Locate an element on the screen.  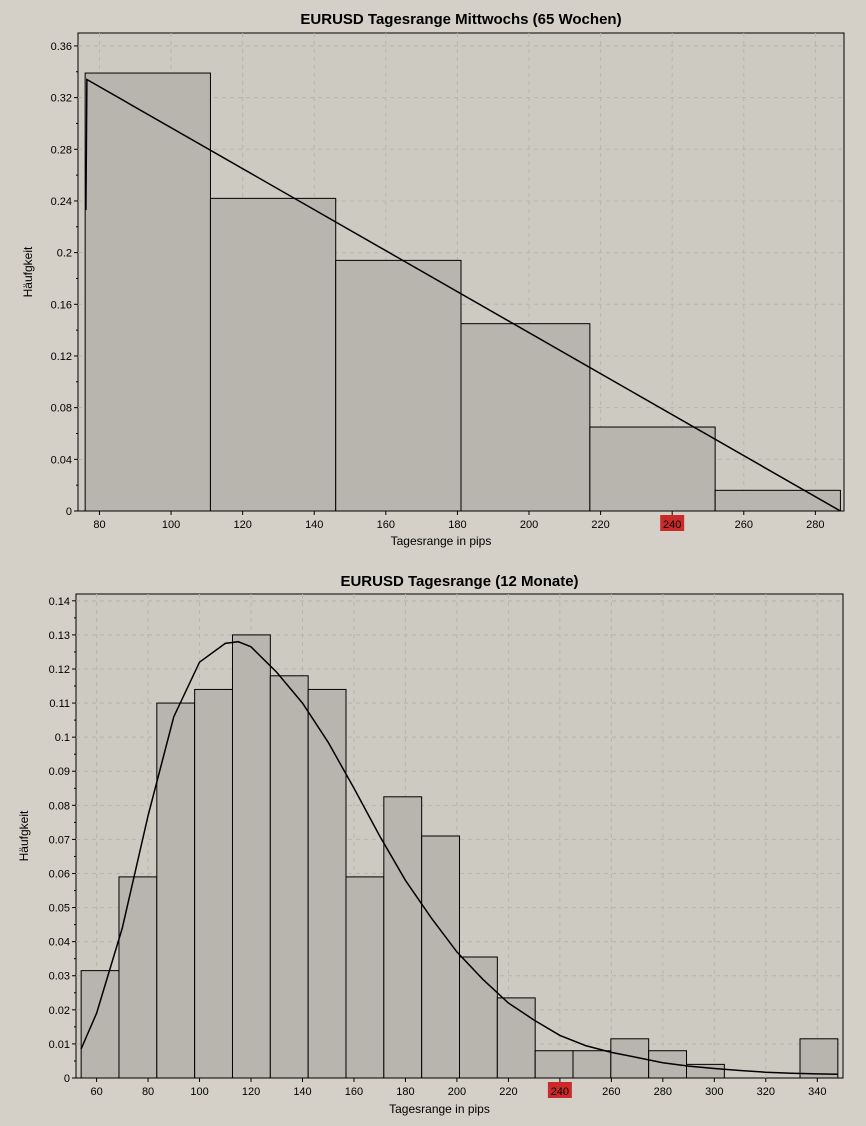
y-tick-label: 0.1 is located at coordinates (62, 738).